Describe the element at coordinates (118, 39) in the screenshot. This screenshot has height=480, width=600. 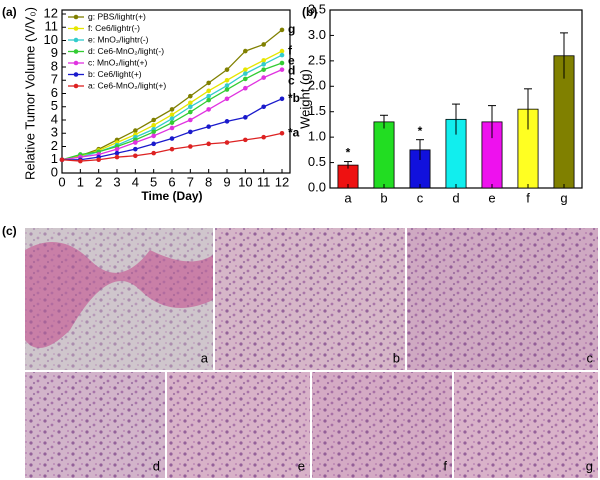
I see `legend-label: e: MnO₂/lightr(-)` at that location.